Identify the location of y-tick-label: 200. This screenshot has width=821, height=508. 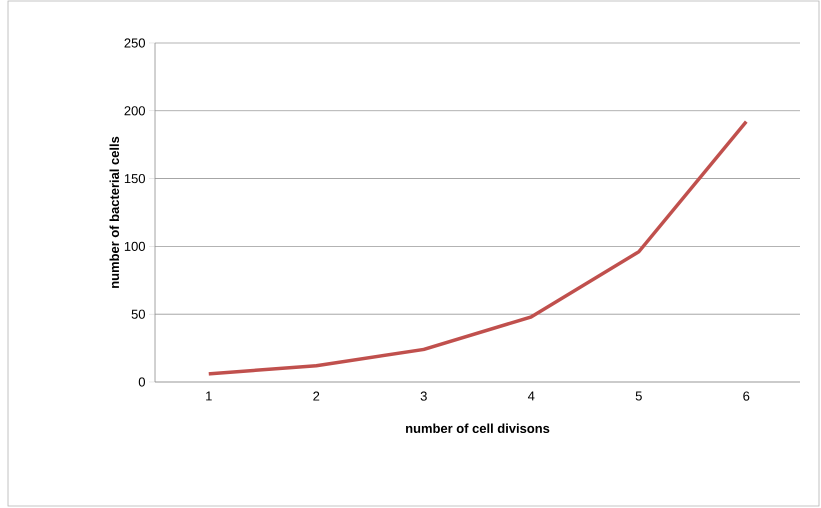
(134, 111).